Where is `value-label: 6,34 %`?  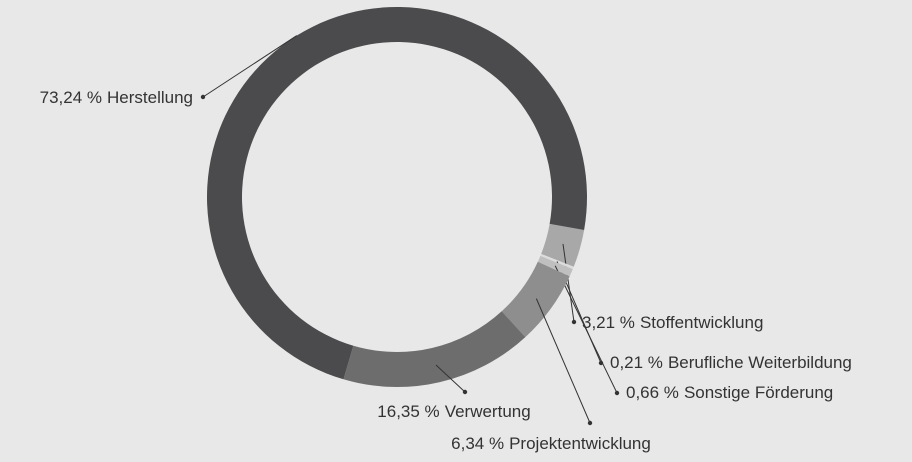
value-label: 6,34 % is located at coordinates (477, 443).